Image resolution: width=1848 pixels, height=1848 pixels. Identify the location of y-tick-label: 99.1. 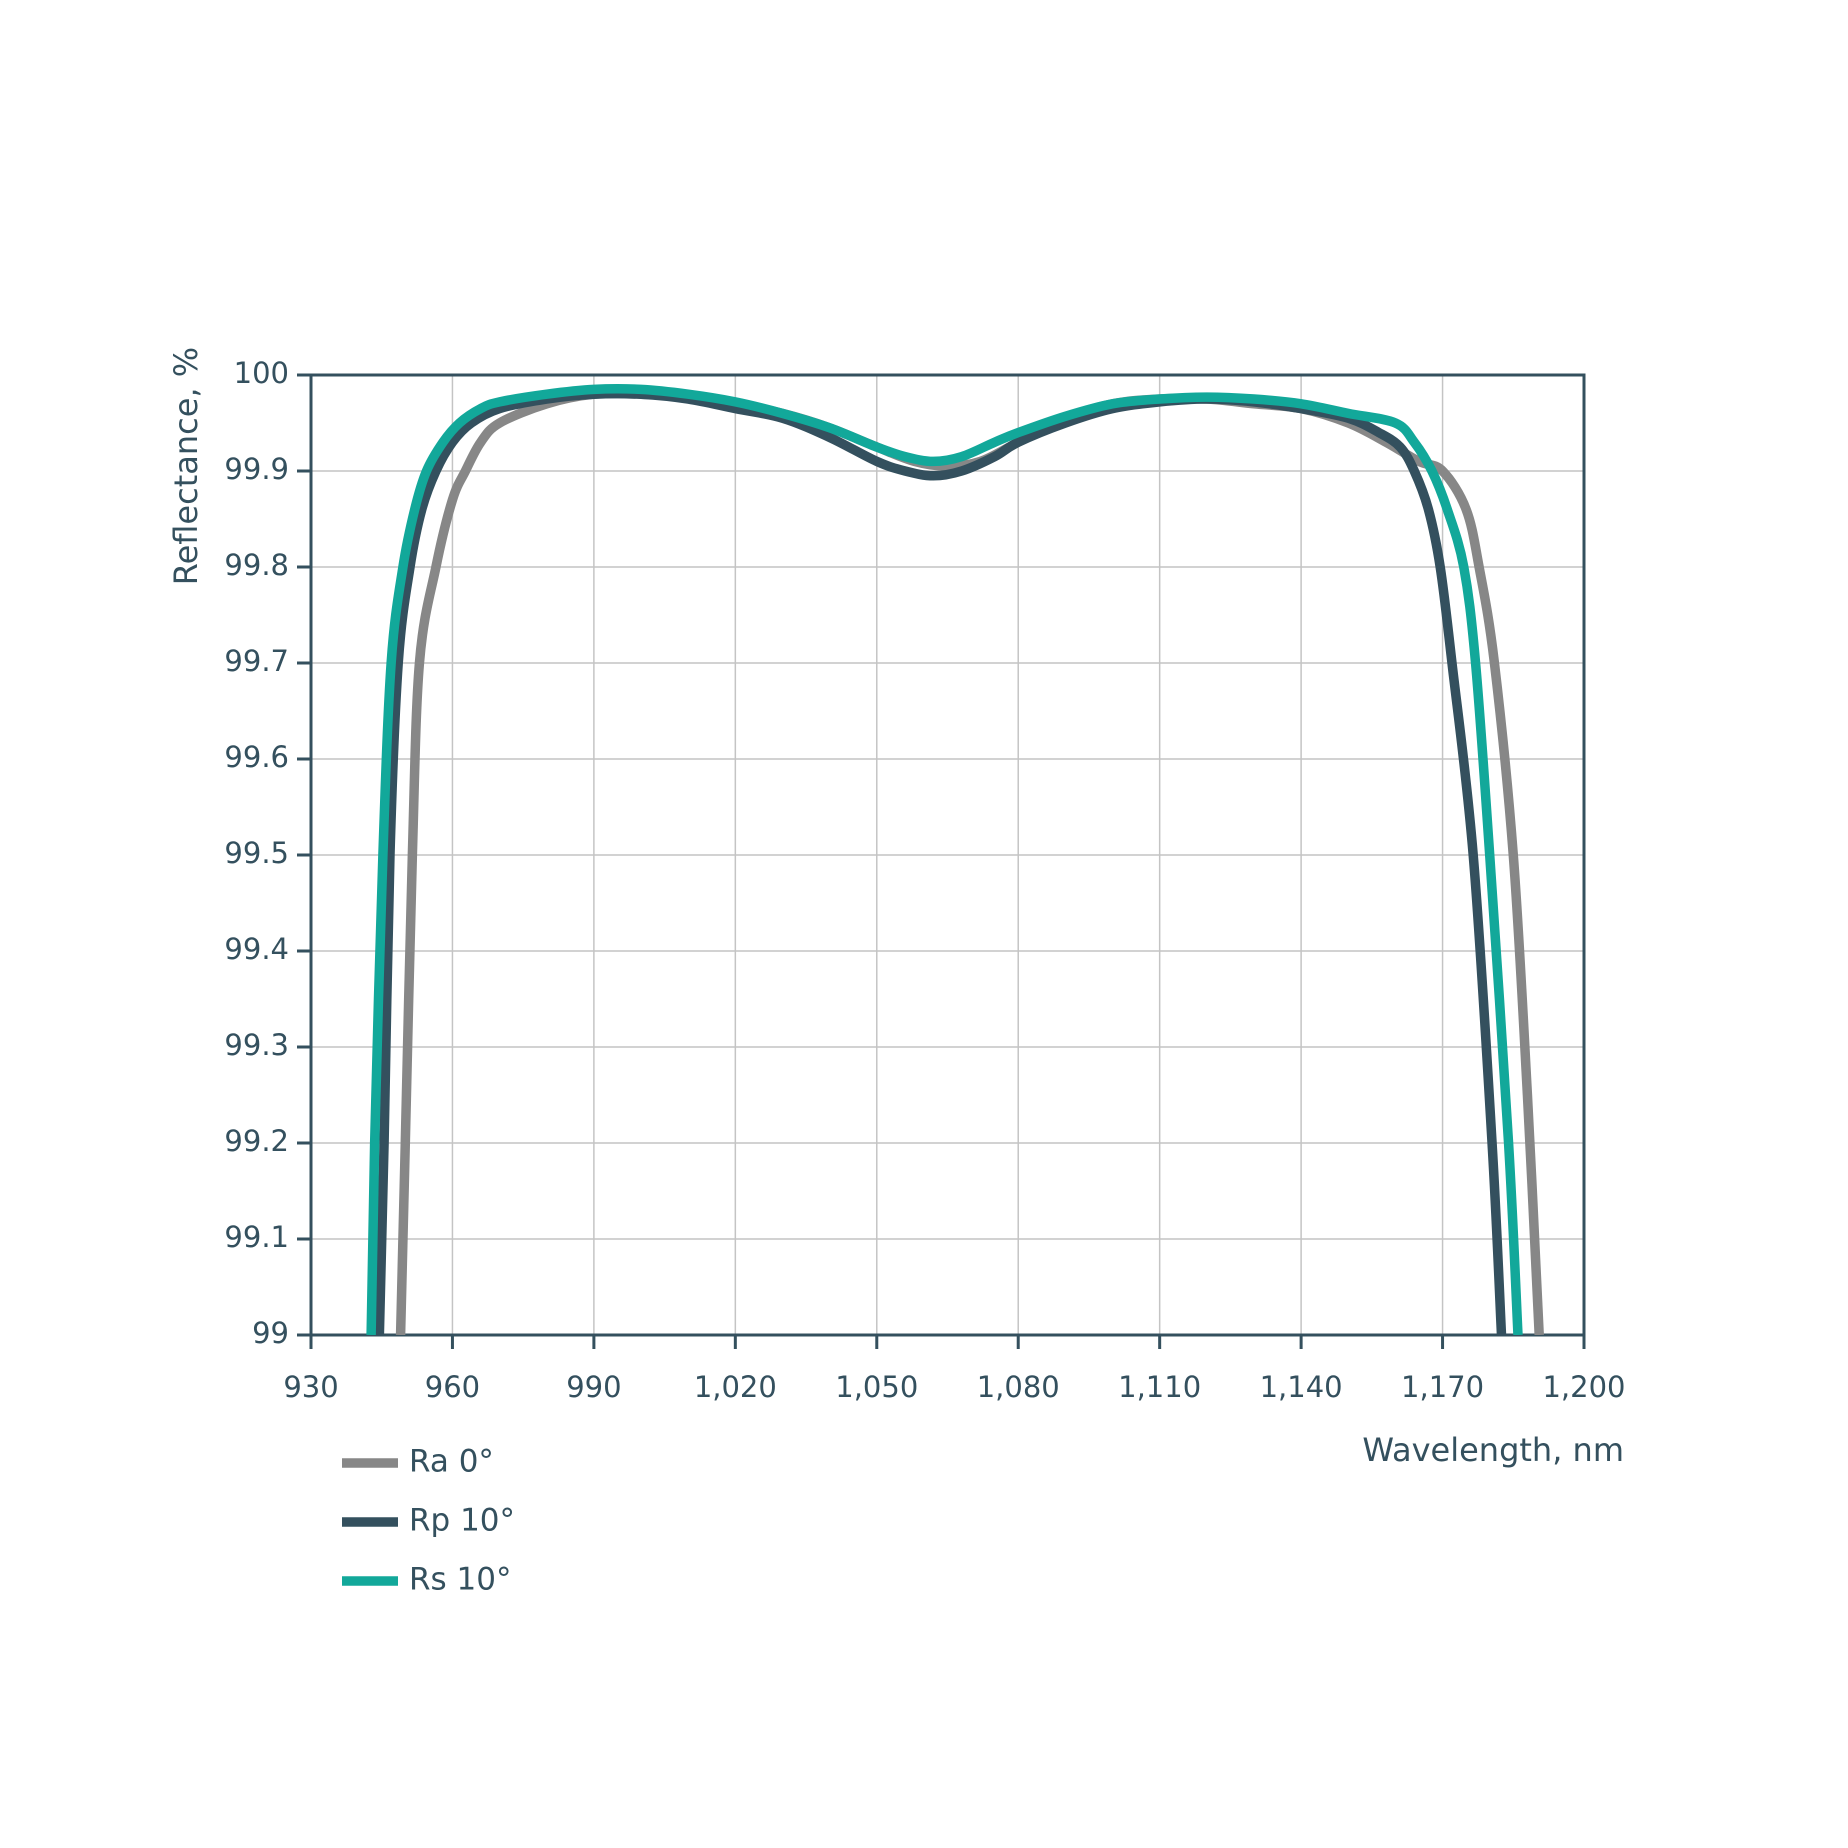
(256, 1237).